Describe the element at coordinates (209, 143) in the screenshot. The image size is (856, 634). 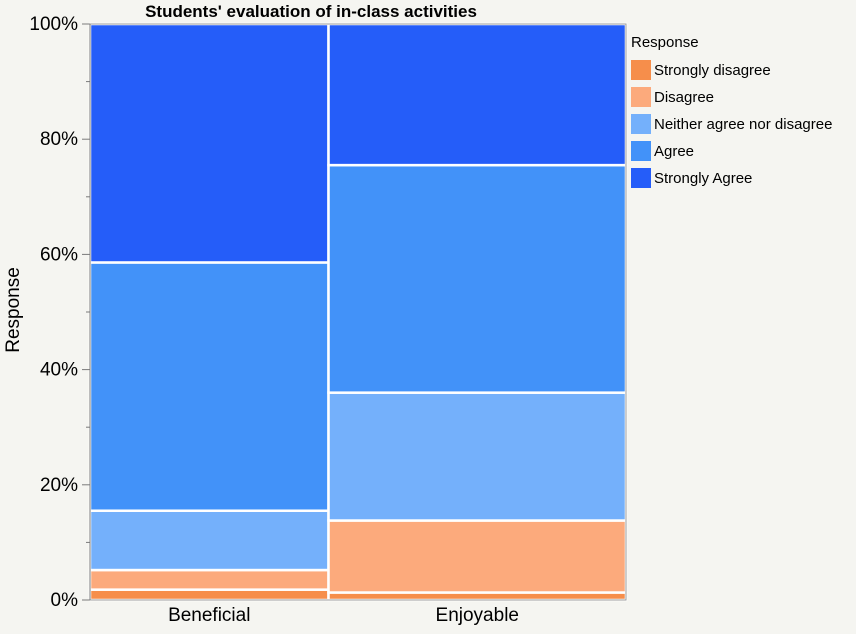
I see `tile-beneficial-strongly-agree` at that location.